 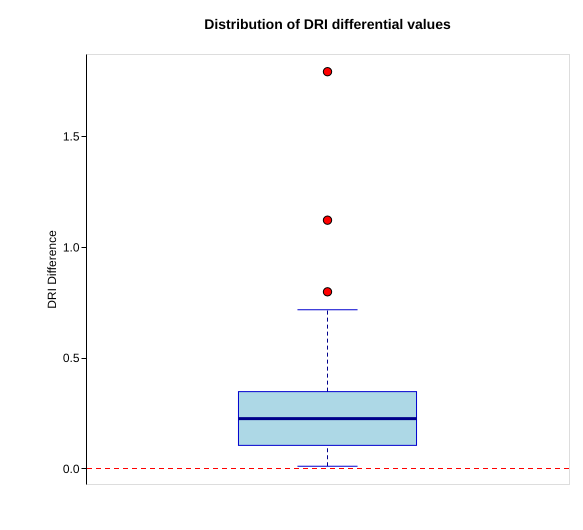 I want to click on chart-title: Distribution of DRI differential values, so click(x=327, y=24).